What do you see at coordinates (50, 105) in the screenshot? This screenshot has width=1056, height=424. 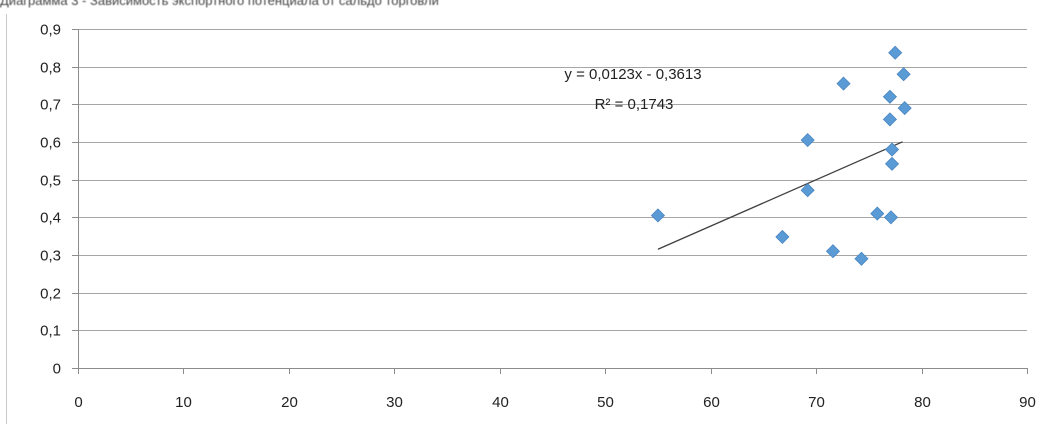 I see `y-tick-label: 0,7` at bounding box center [50, 105].